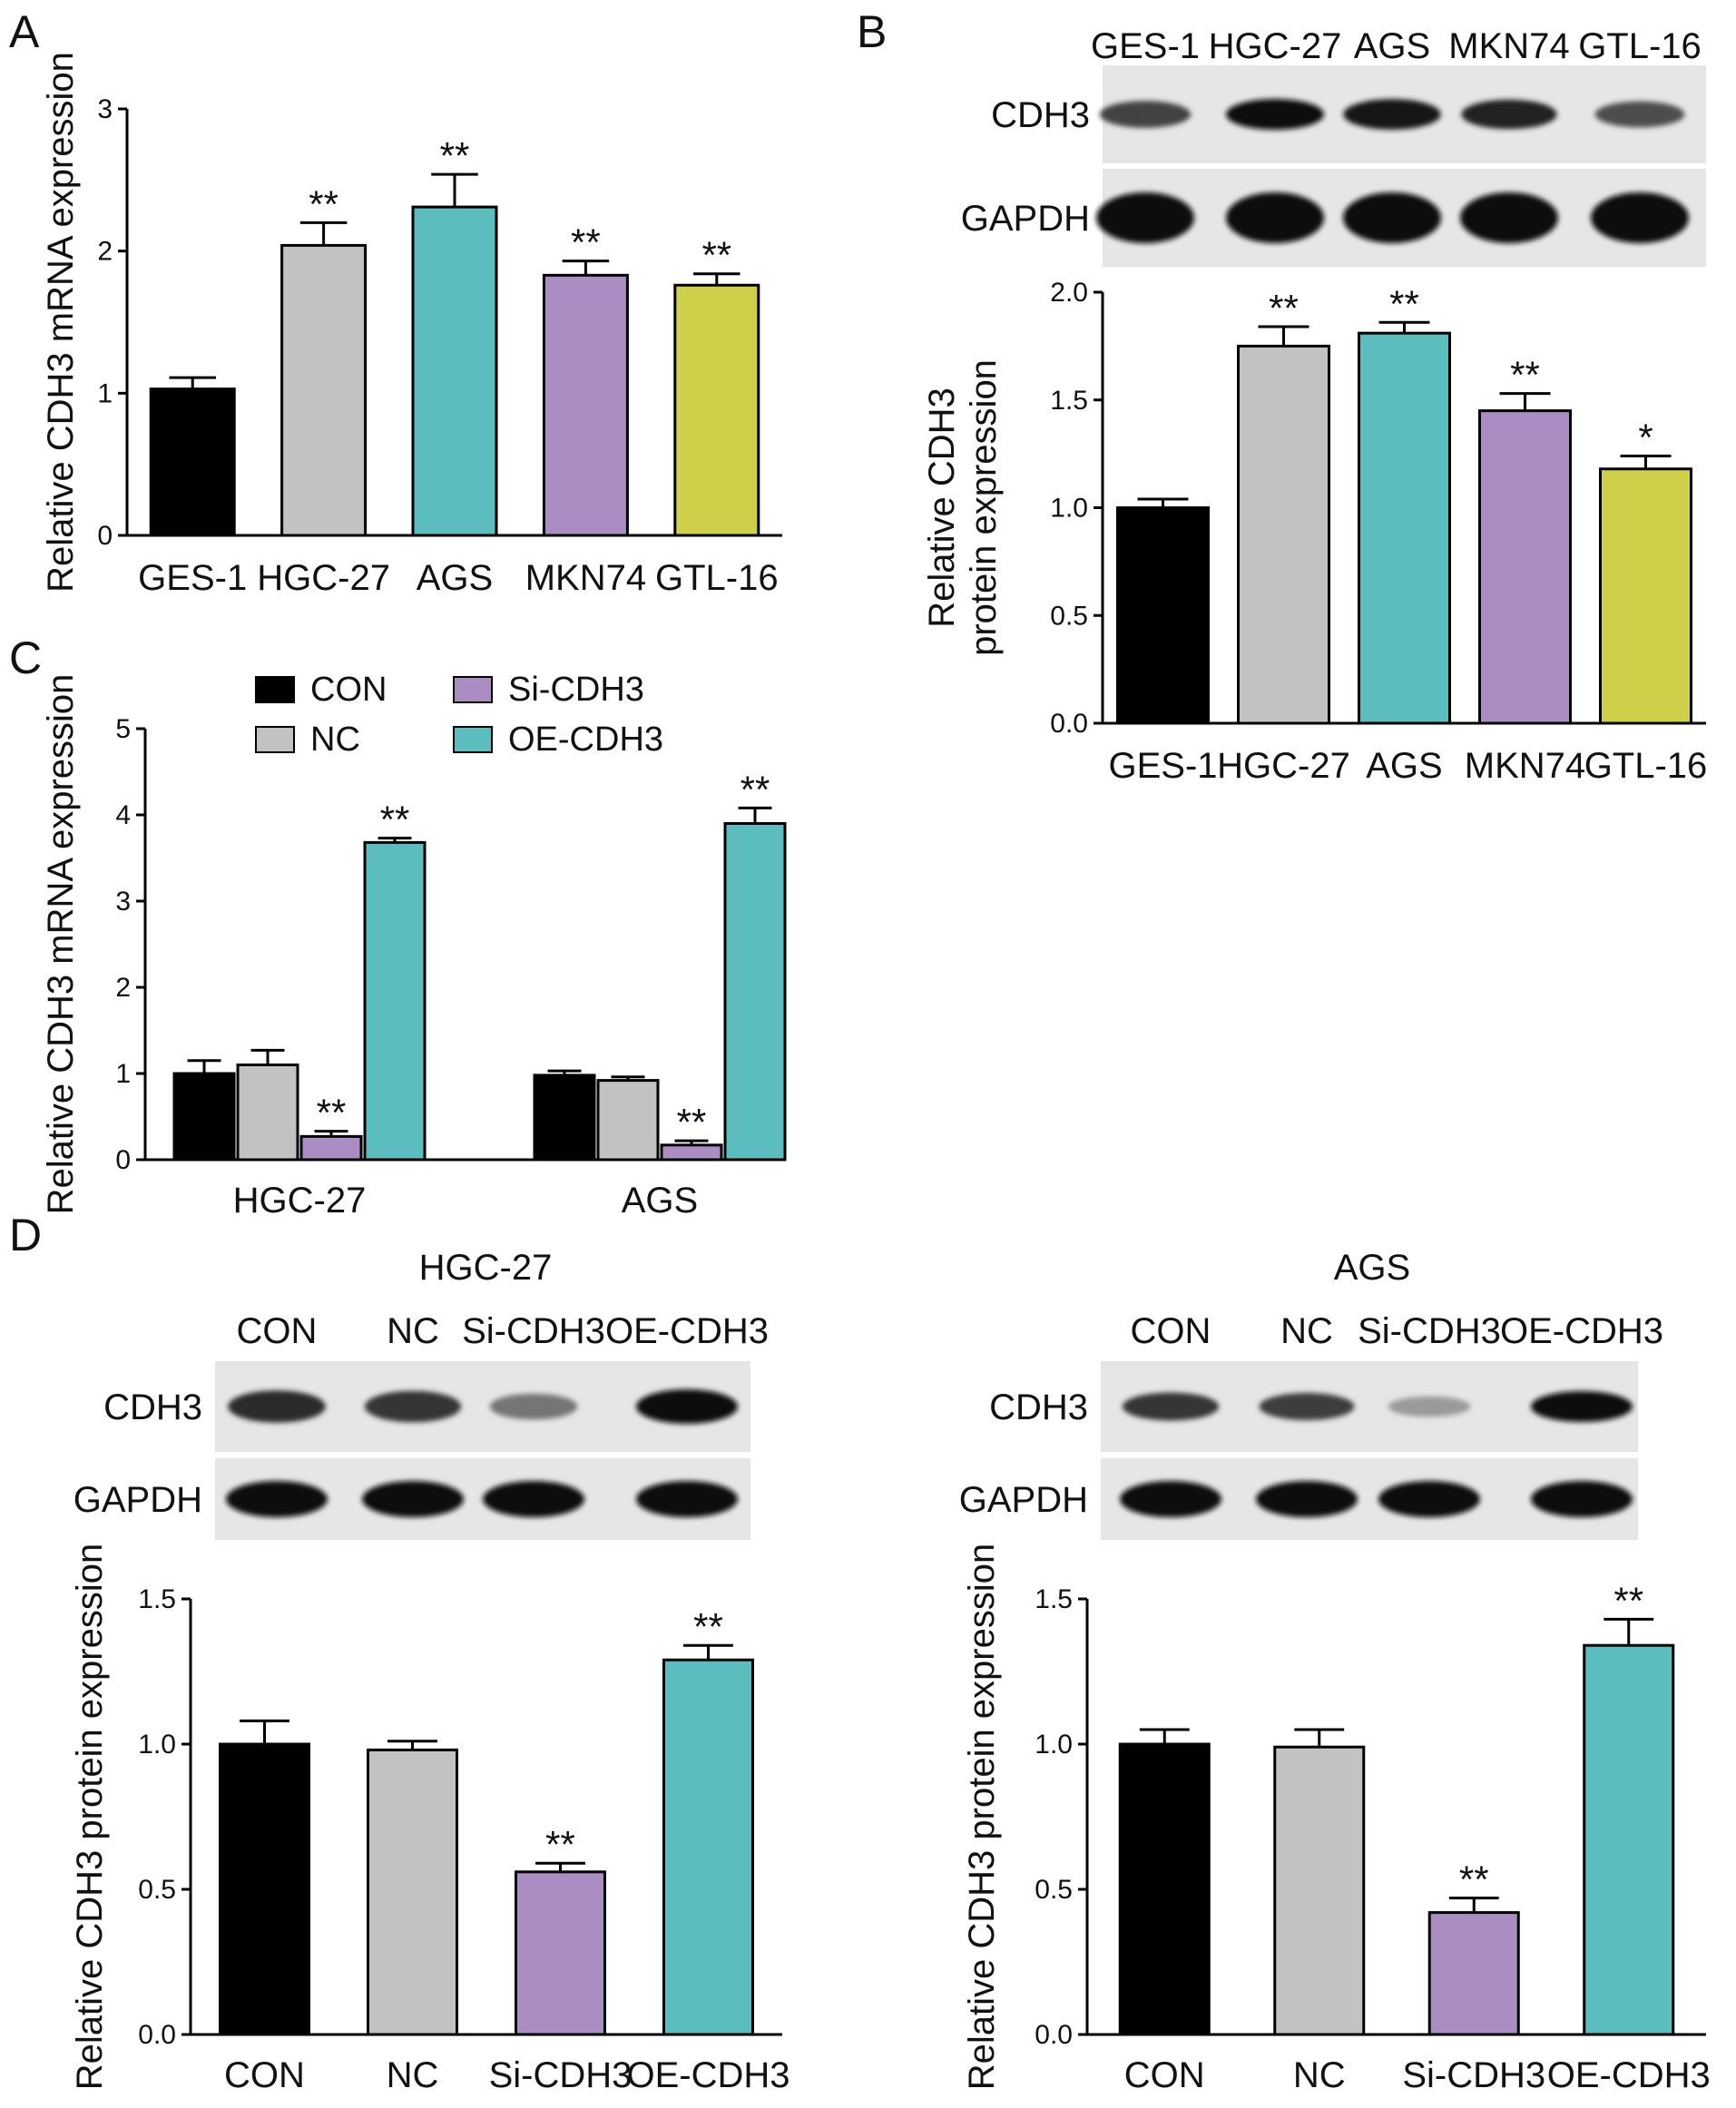 Image resolution: width=1736 pixels, height=2108 pixels. I want to click on significance-hgc-27: **, so click(323, 204).